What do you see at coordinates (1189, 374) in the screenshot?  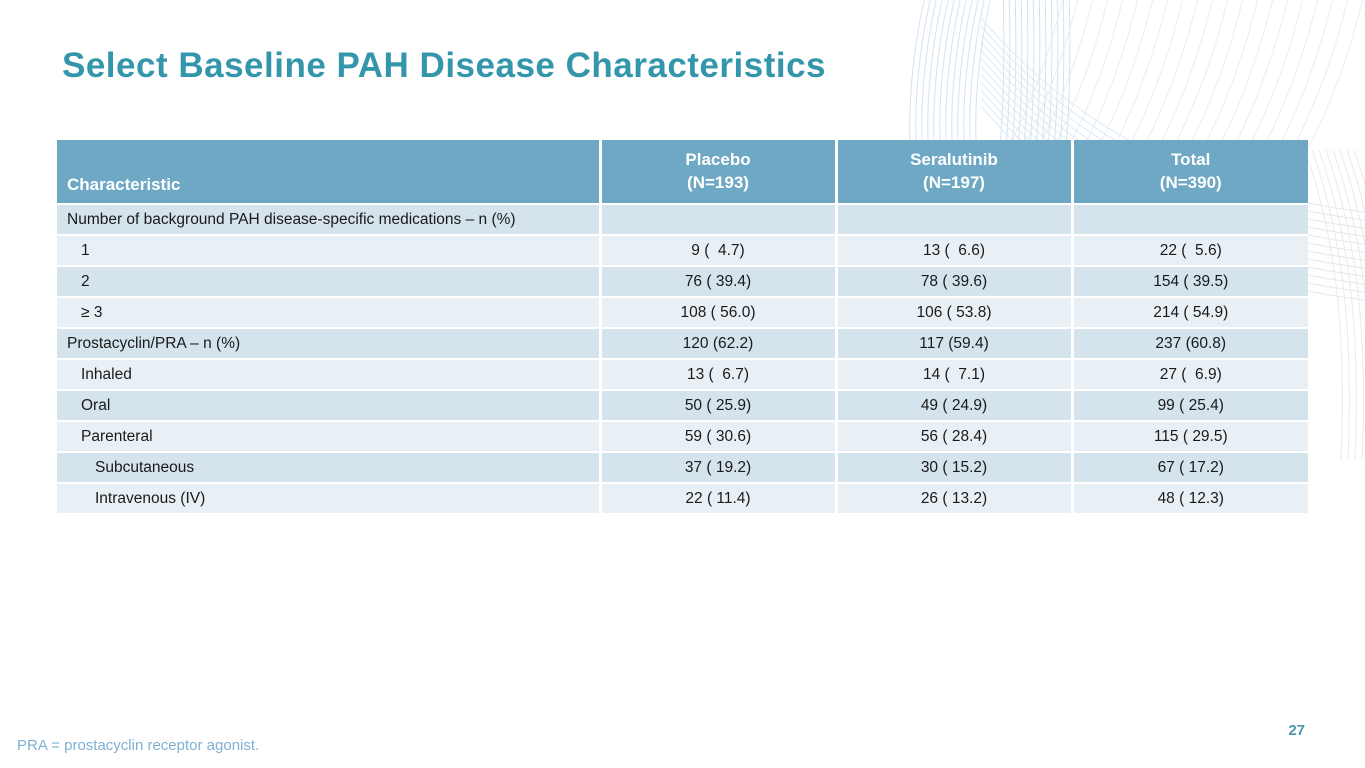 I see `row-value: 27 ( 6.9)` at bounding box center [1189, 374].